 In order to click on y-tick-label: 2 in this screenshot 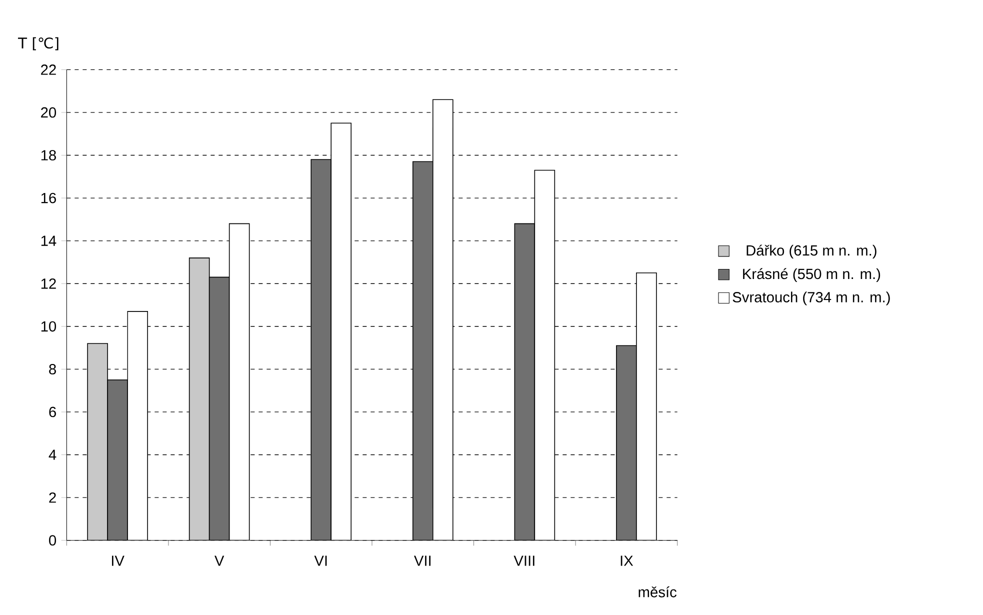, I will do `click(52, 497)`.